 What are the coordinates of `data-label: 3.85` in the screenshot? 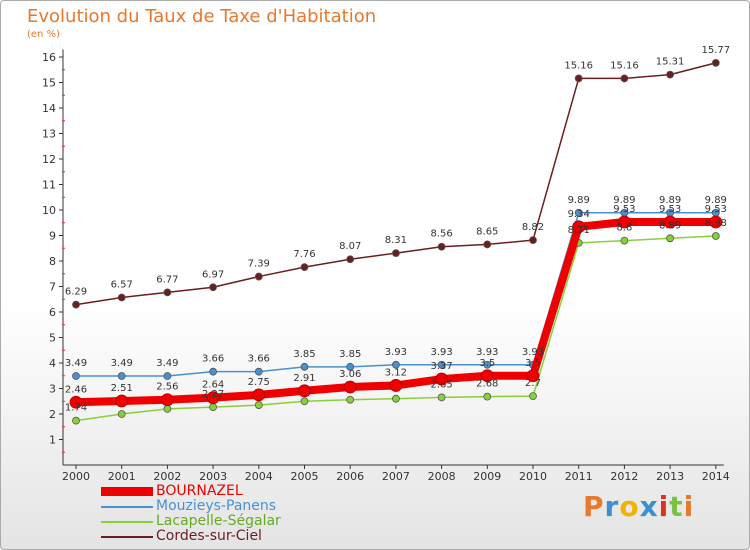 It's located at (304, 354).